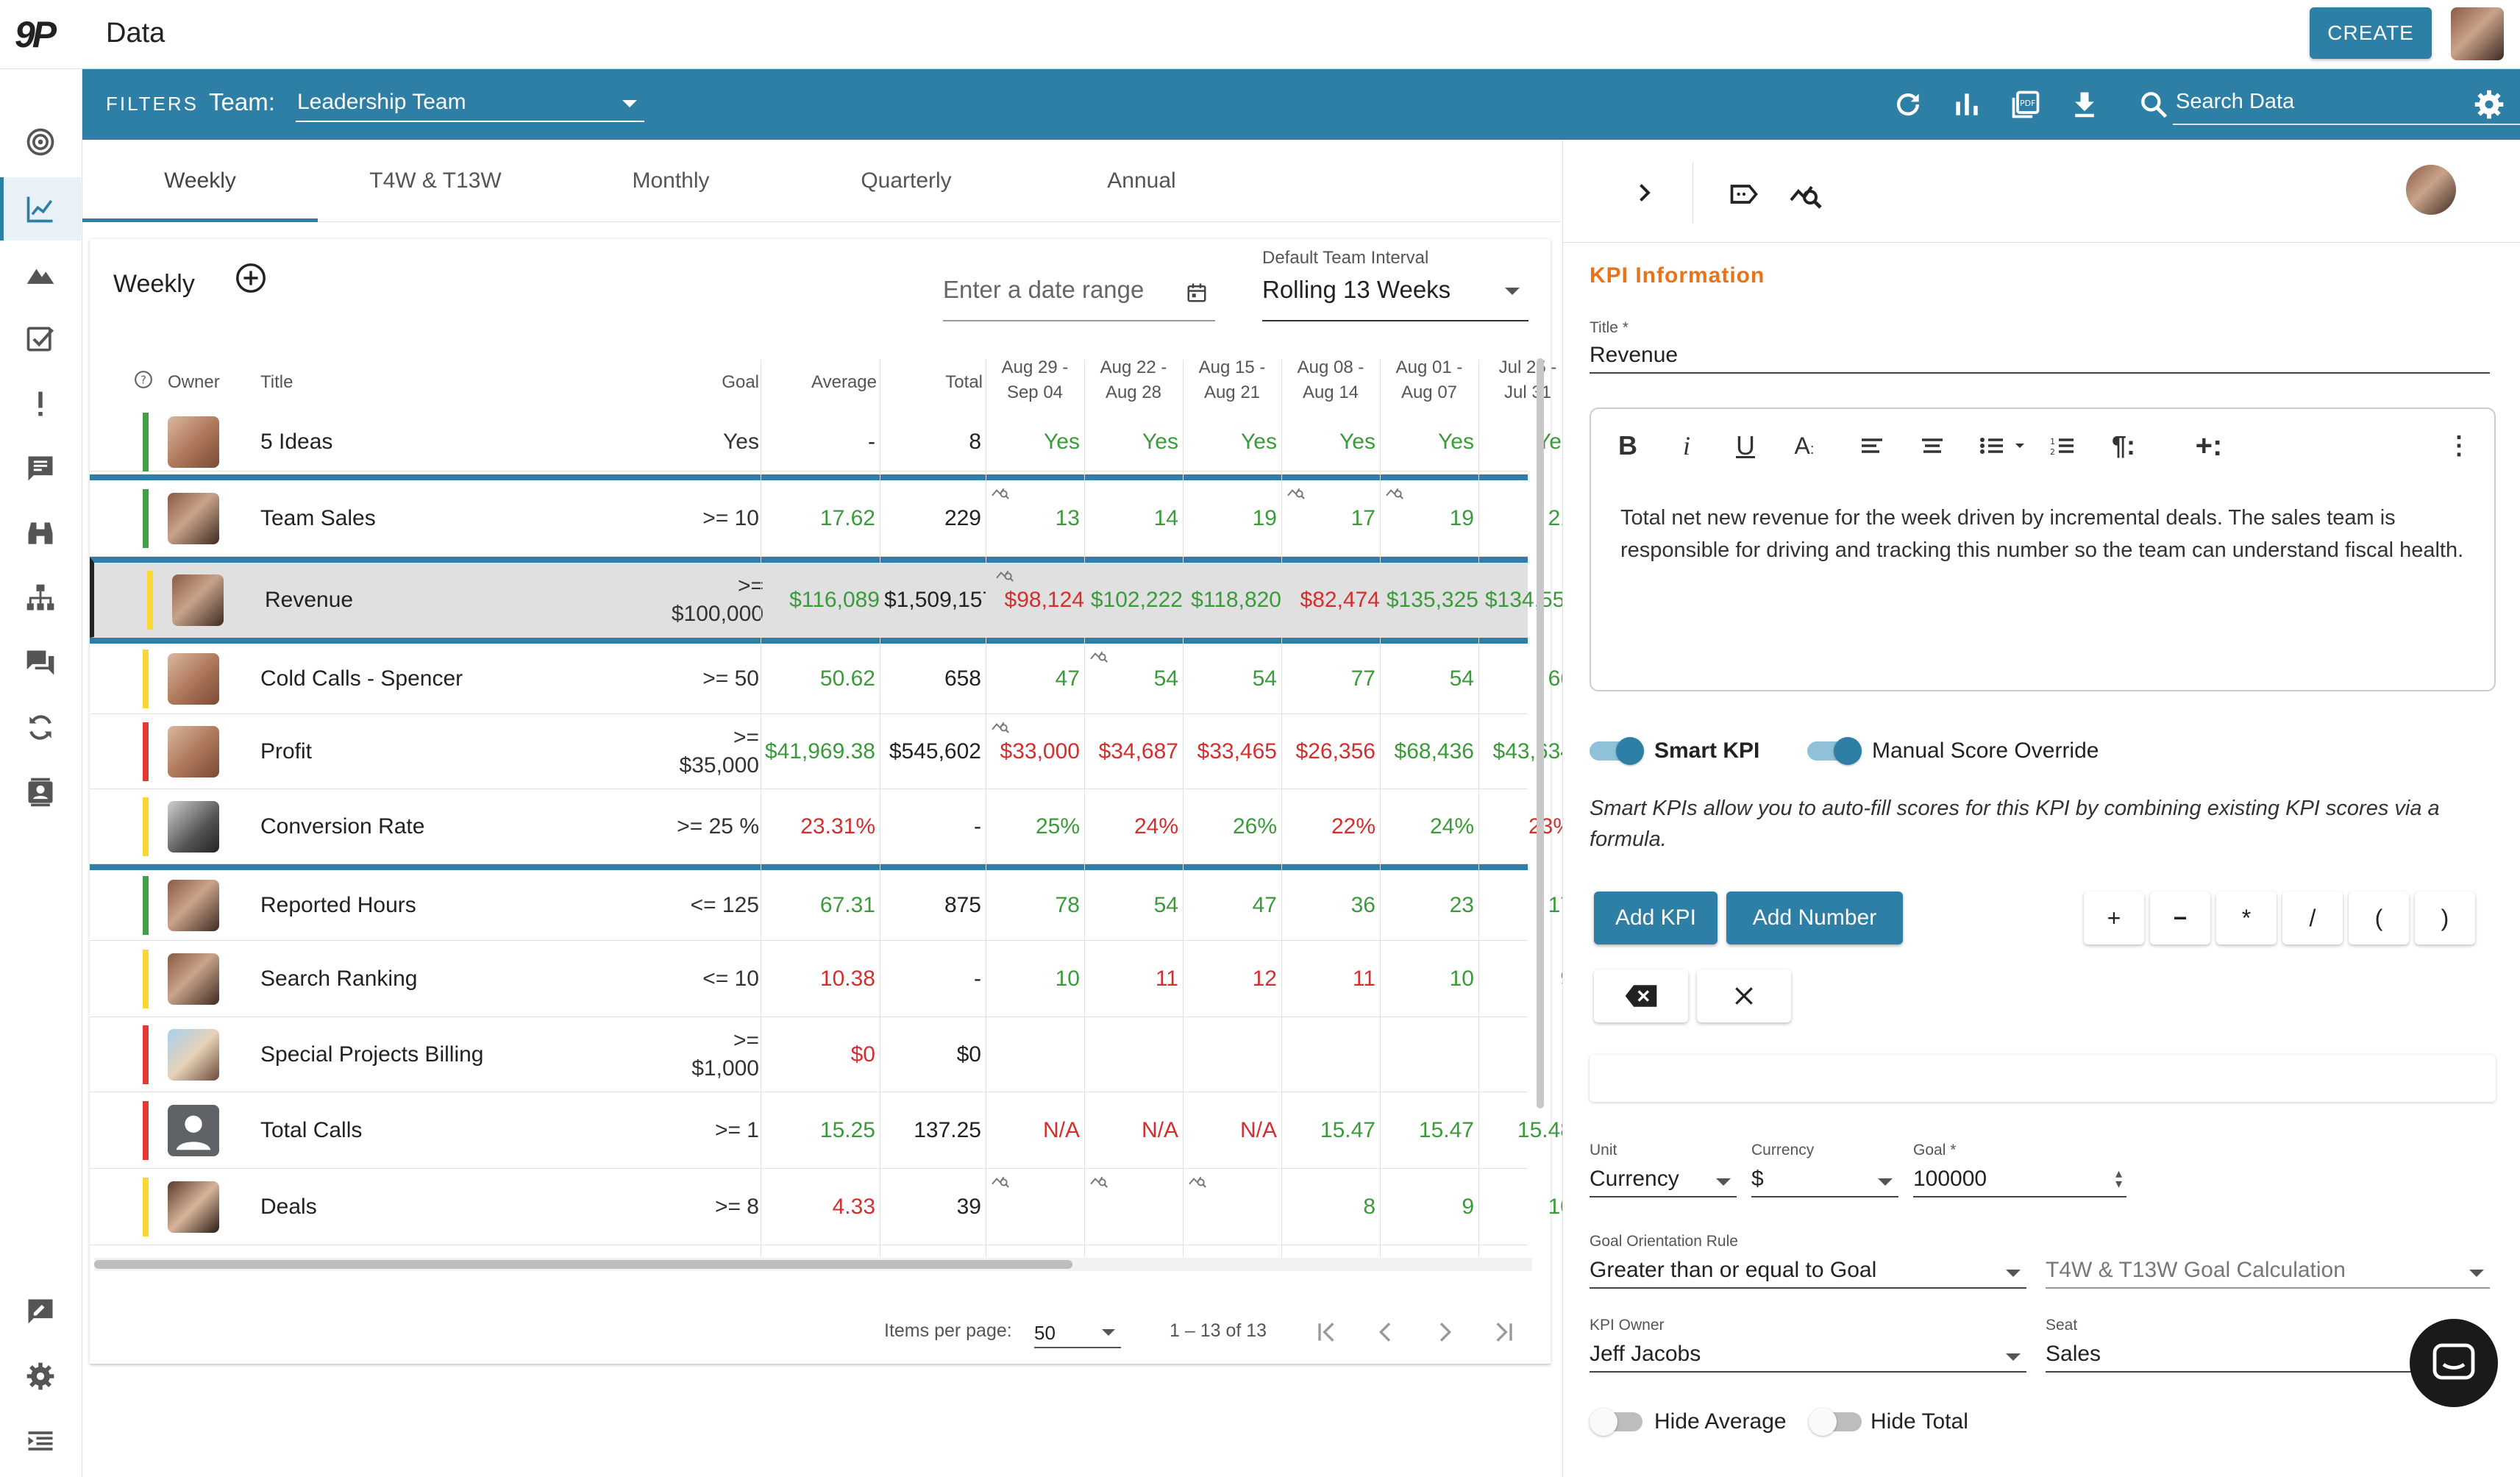 The width and height of the screenshot is (2520, 1477). What do you see at coordinates (1872, 446) in the screenshot?
I see `align-left-icon` at bounding box center [1872, 446].